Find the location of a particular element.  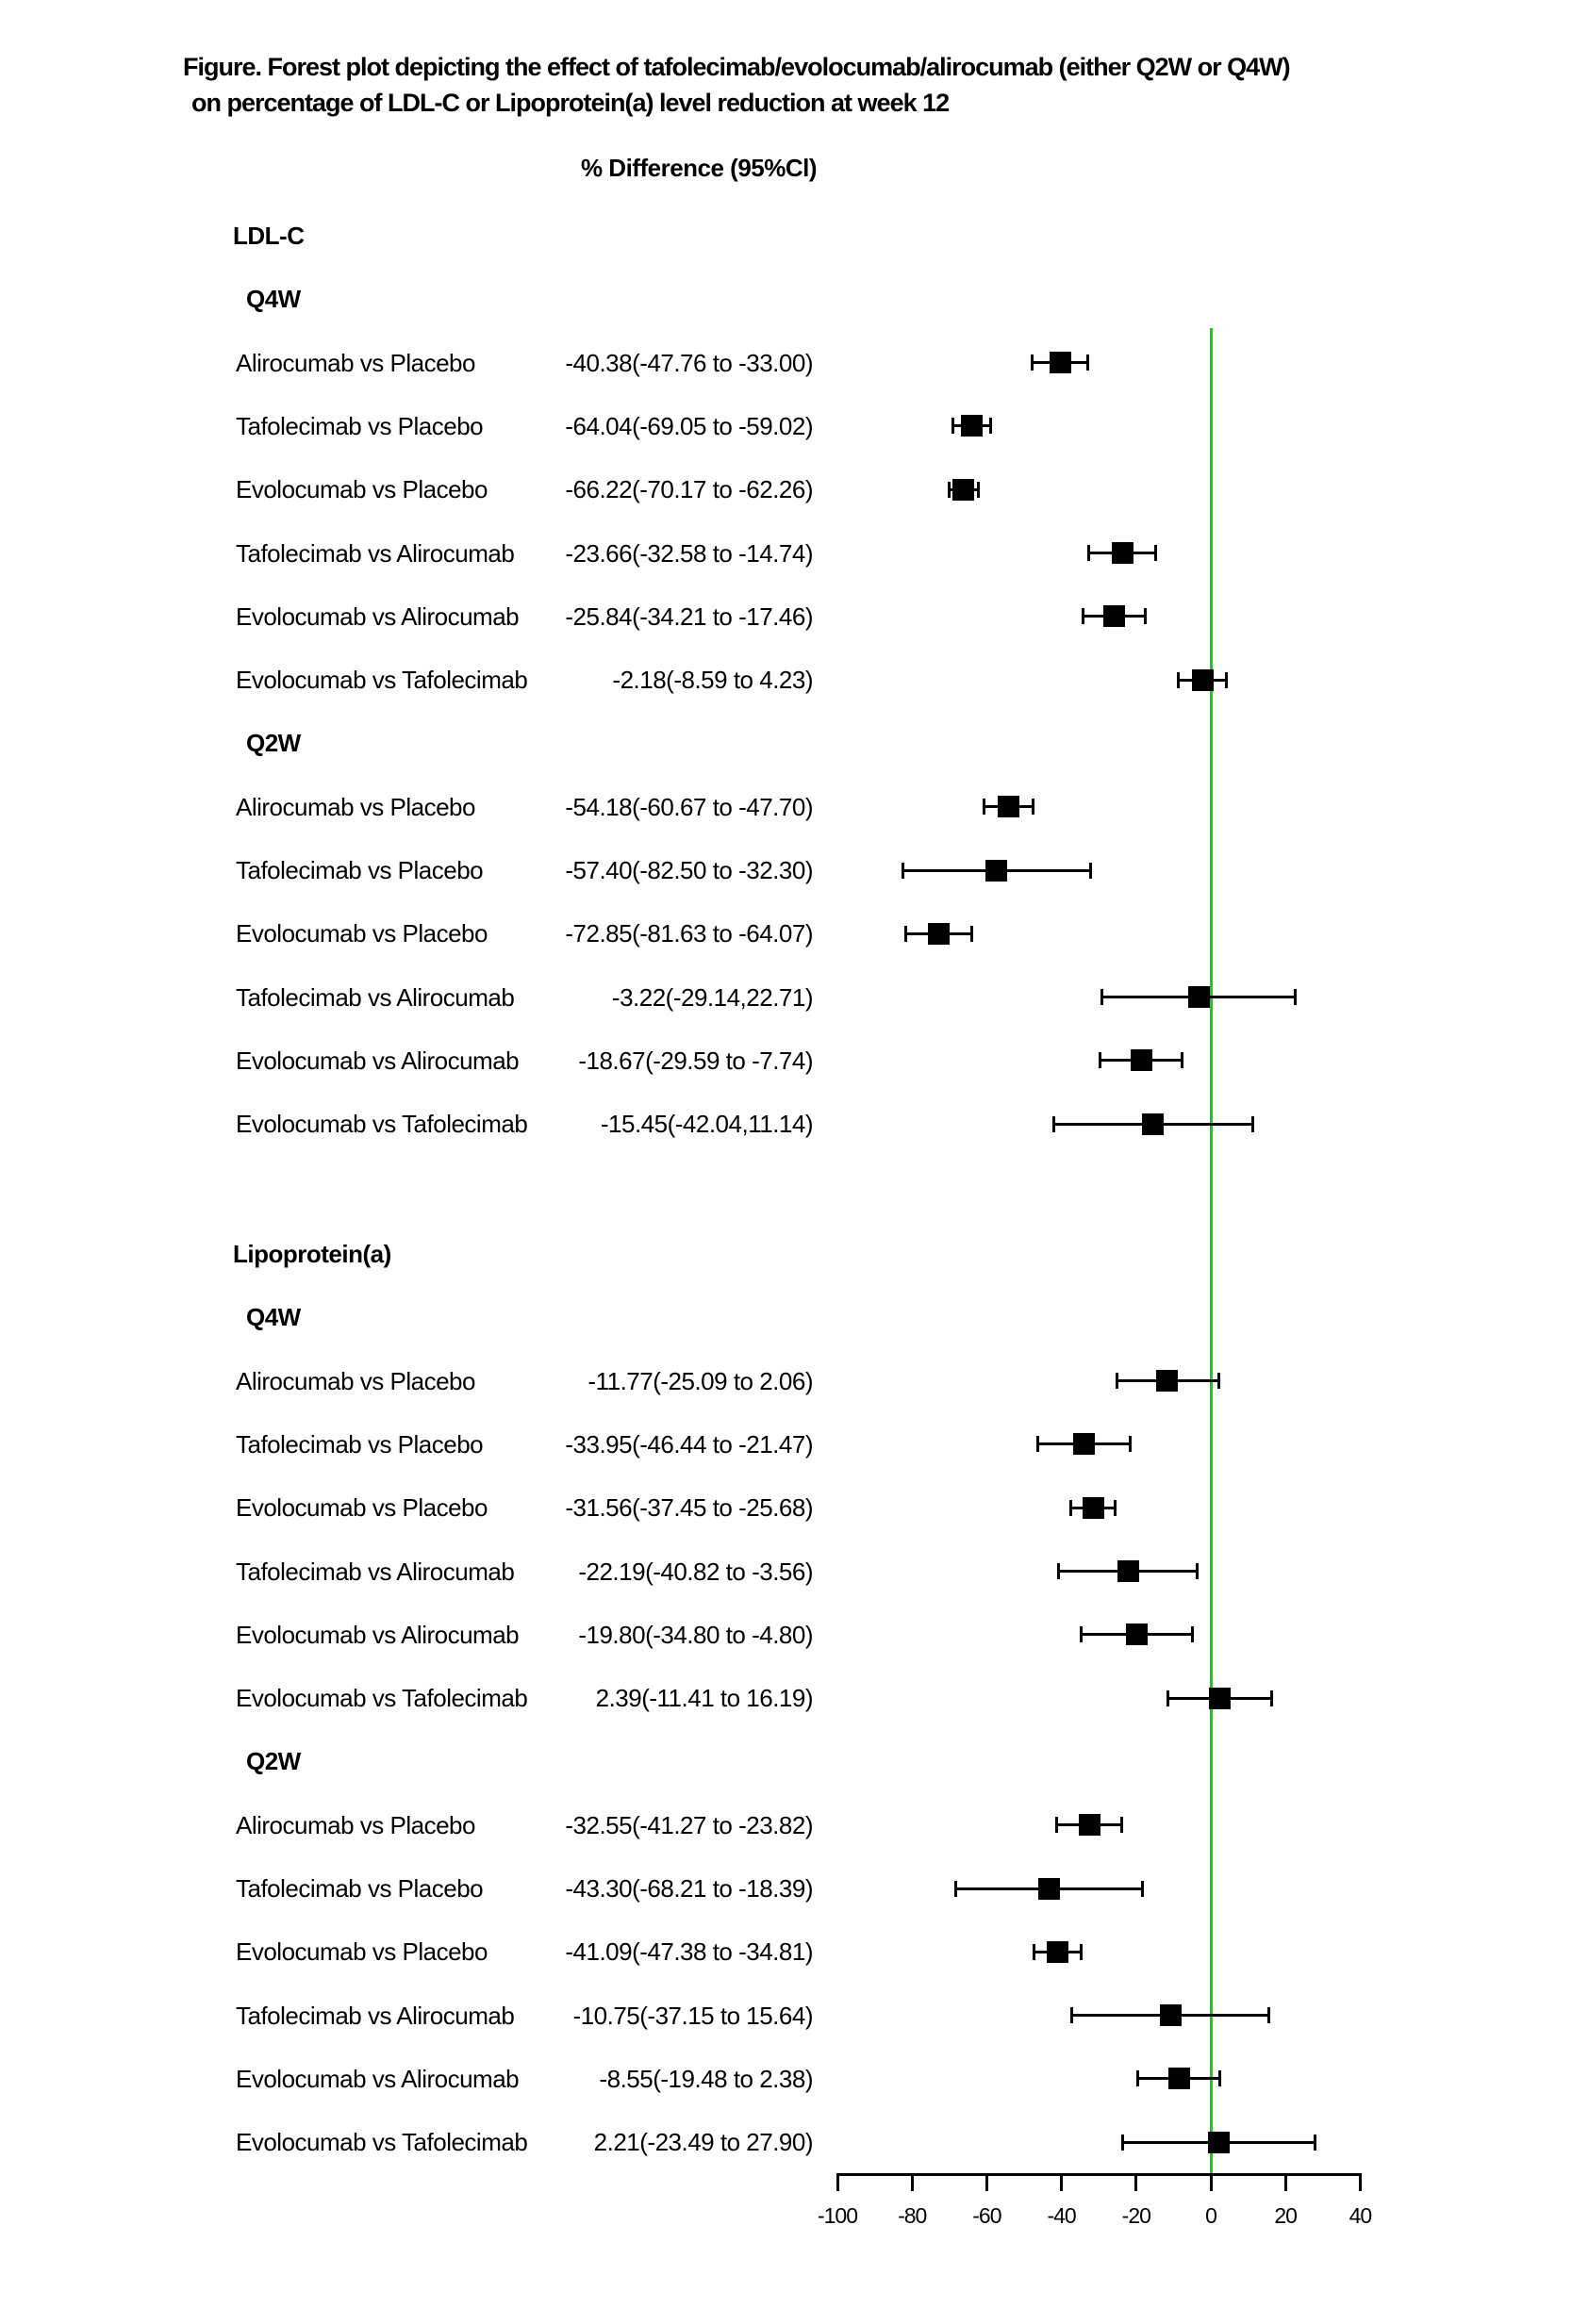

axis-tick-label: 0 is located at coordinates (1211, 2215).